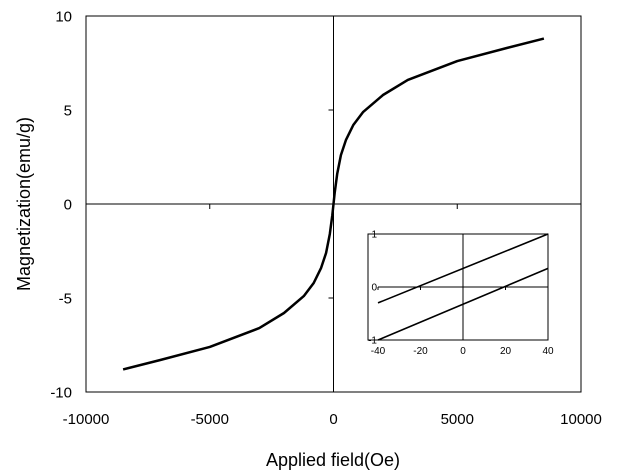  Describe the element at coordinates (210, 419) in the screenshot. I see `main-x-tick-label: -5000` at that location.